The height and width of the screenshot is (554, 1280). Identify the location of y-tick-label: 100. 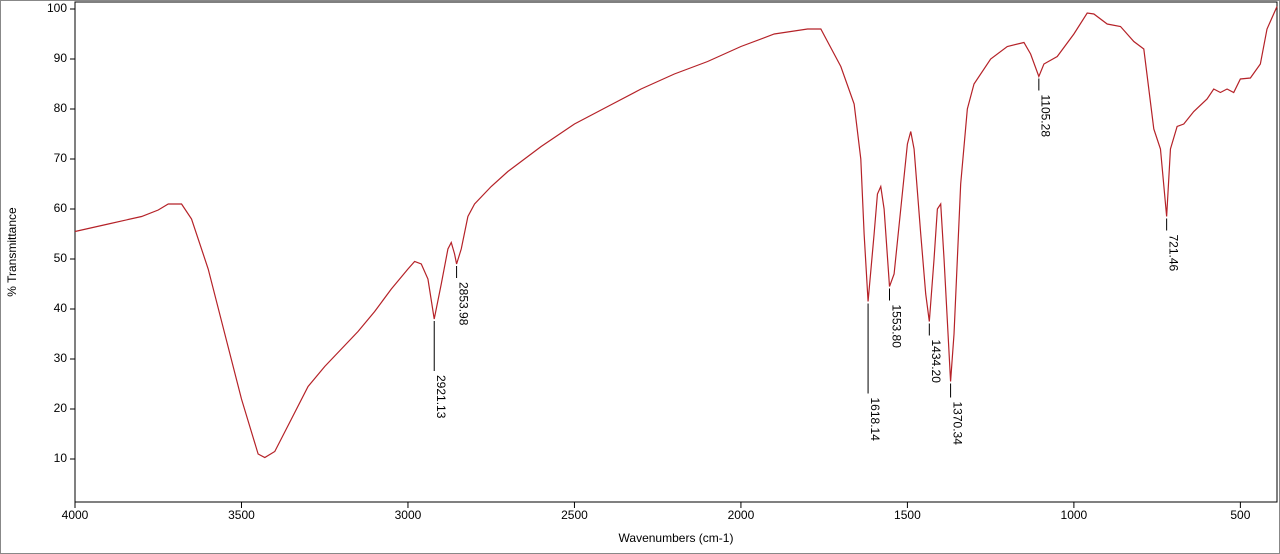
(57, 8).